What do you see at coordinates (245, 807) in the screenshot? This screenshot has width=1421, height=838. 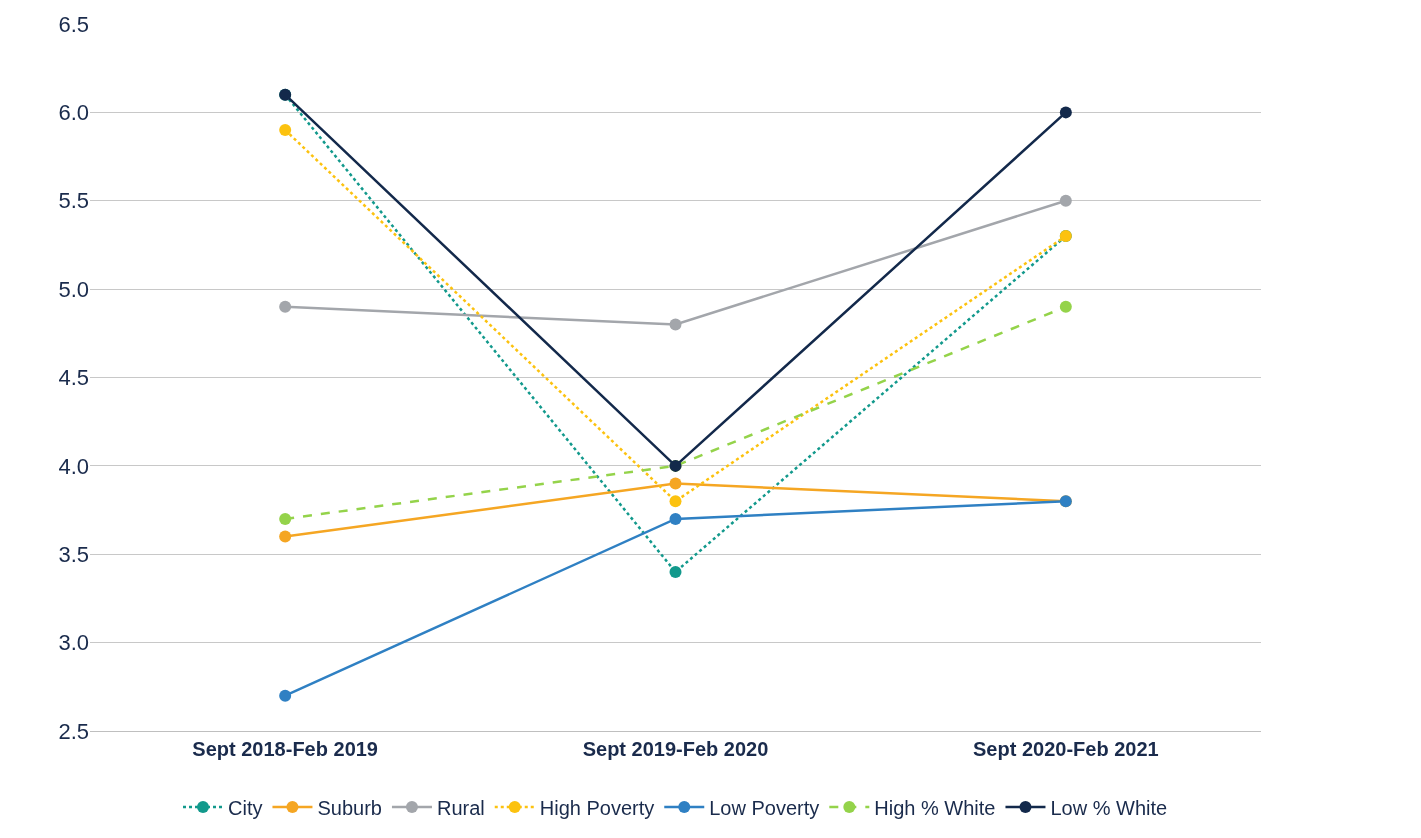 I see `legend-label: City` at bounding box center [245, 807].